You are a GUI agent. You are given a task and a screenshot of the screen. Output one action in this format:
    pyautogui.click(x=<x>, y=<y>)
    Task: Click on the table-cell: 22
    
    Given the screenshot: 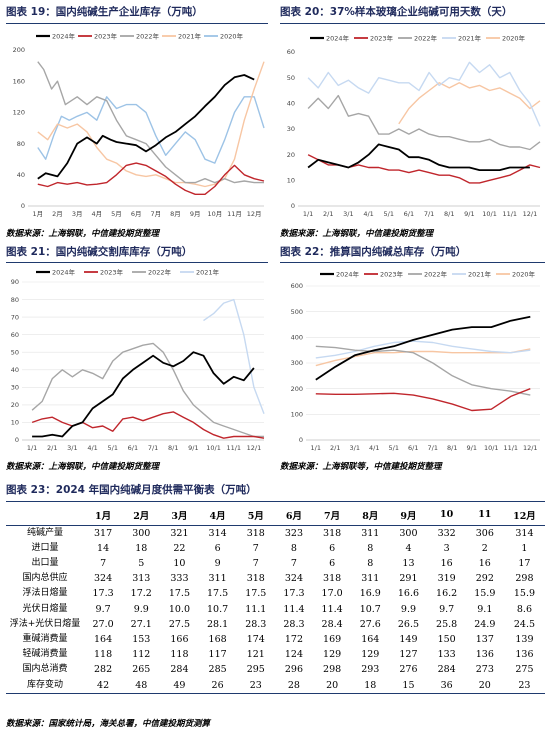 What is the action you would take?
    pyautogui.click(x=179, y=548)
    